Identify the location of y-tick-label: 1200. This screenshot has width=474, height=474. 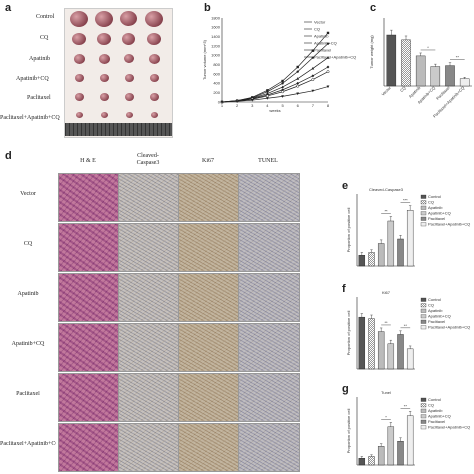
(216, 45).